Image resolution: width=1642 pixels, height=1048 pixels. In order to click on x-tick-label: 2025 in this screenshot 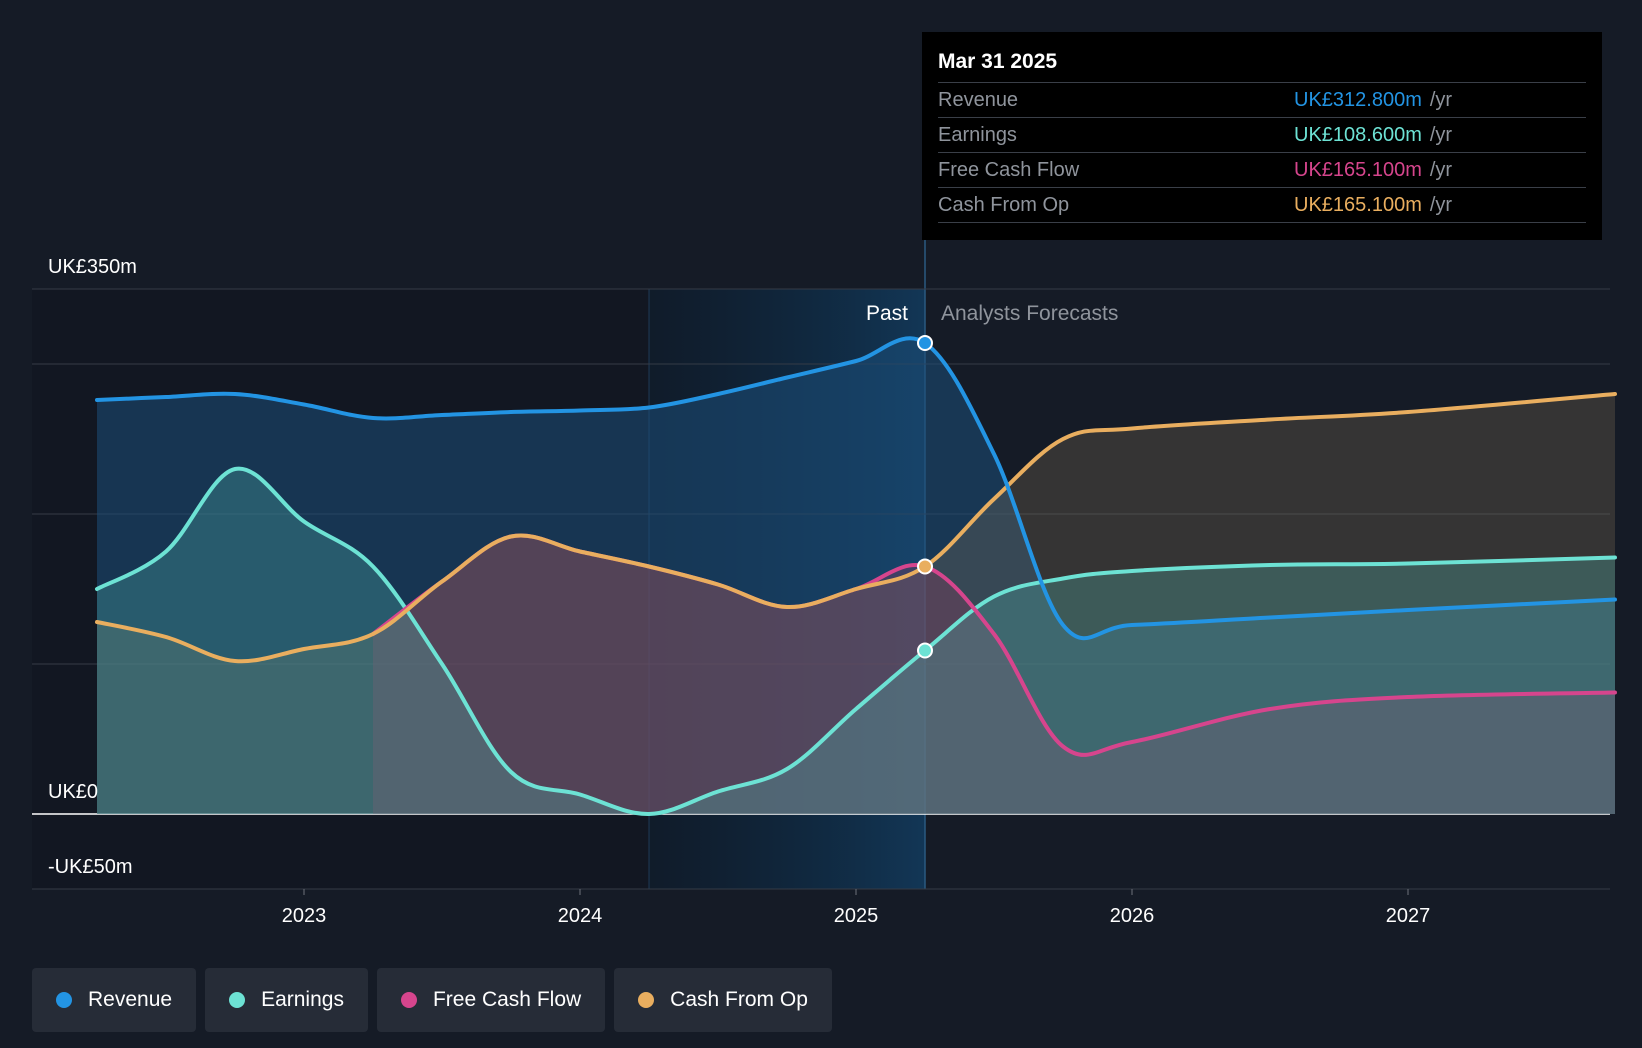, I will do `click(856, 916)`.